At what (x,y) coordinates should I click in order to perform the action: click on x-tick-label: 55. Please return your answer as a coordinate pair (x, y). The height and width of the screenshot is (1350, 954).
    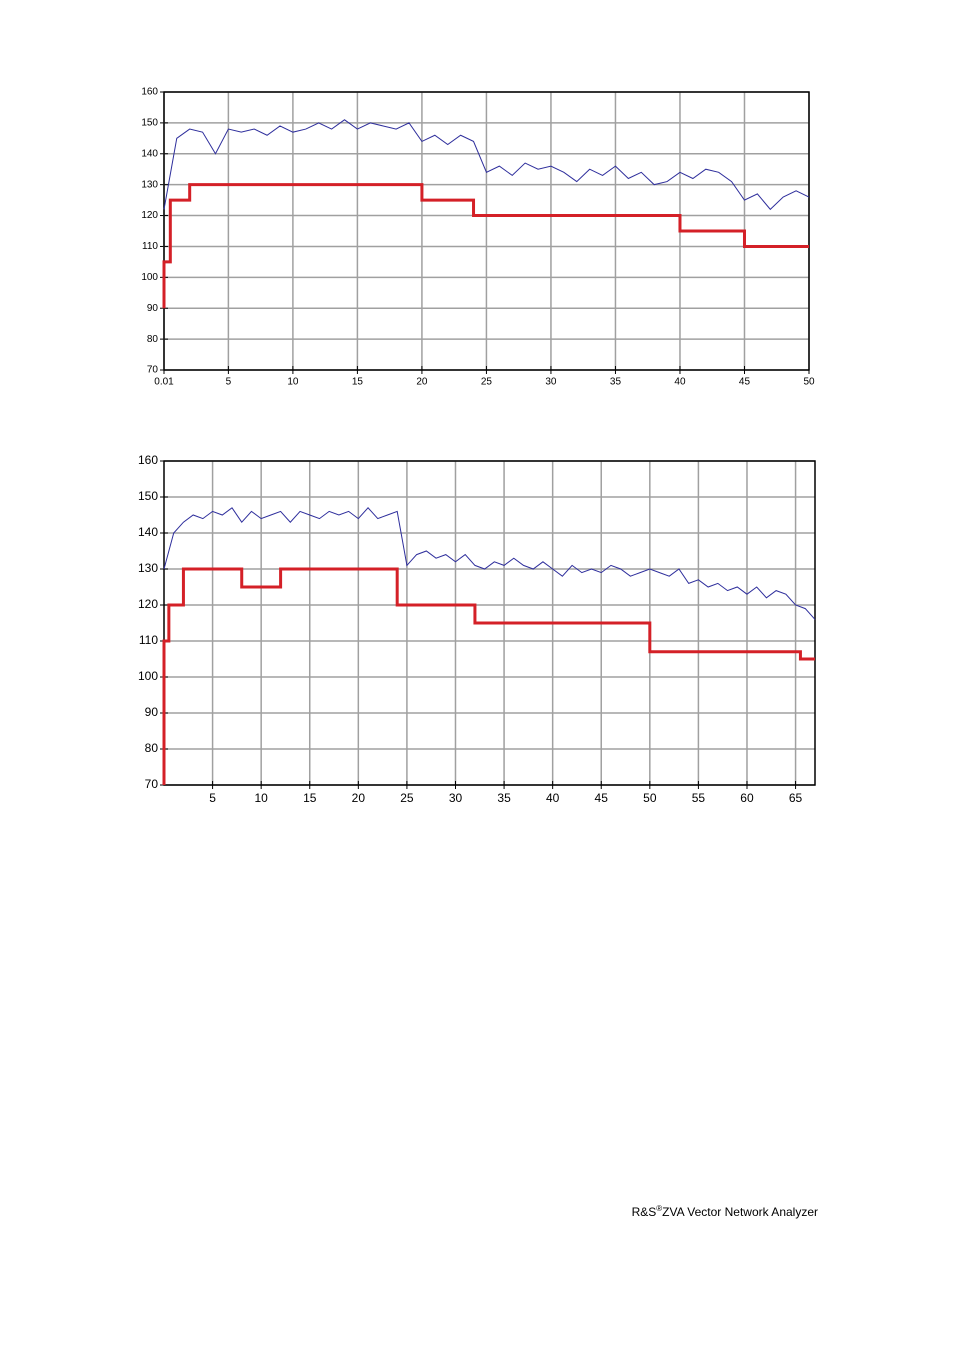
    Looking at the image, I should click on (699, 798).